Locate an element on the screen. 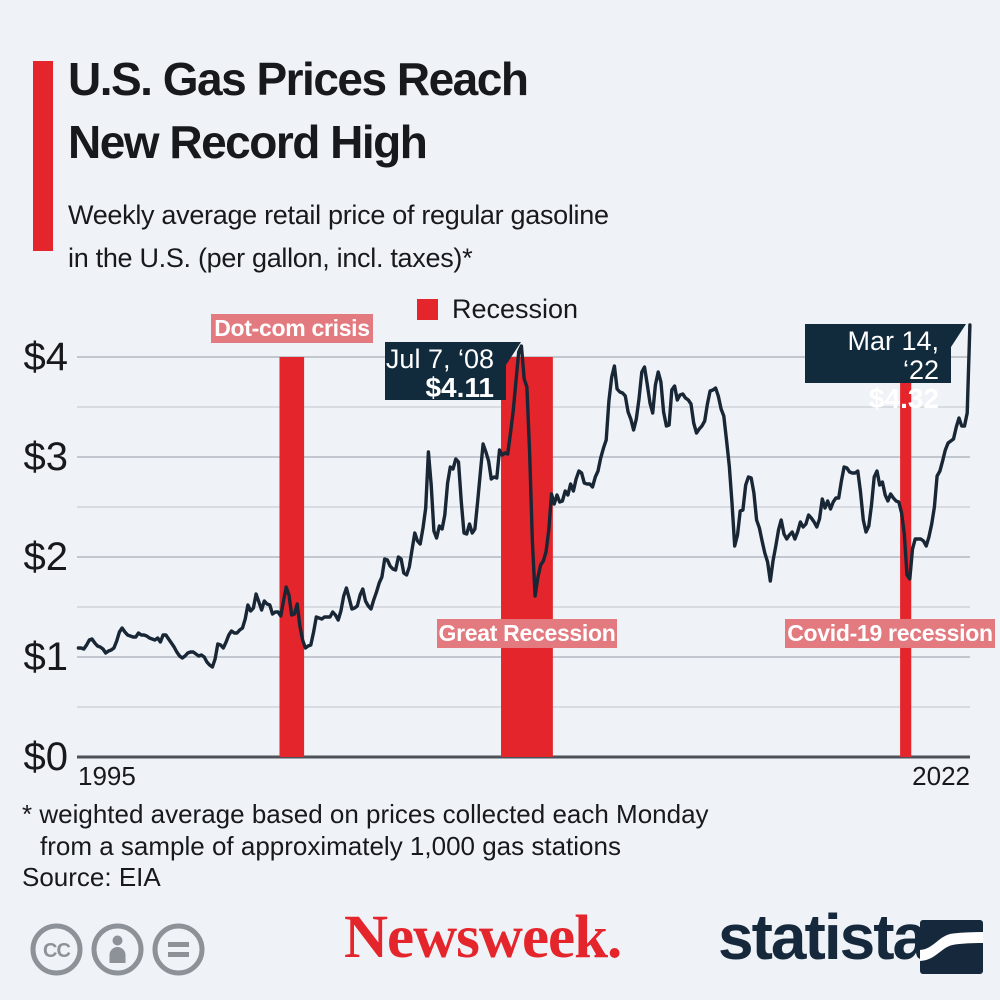 The height and width of the screenshot is (1000, 1000). no-derivatives-icon is located at coordinates (178, 949).